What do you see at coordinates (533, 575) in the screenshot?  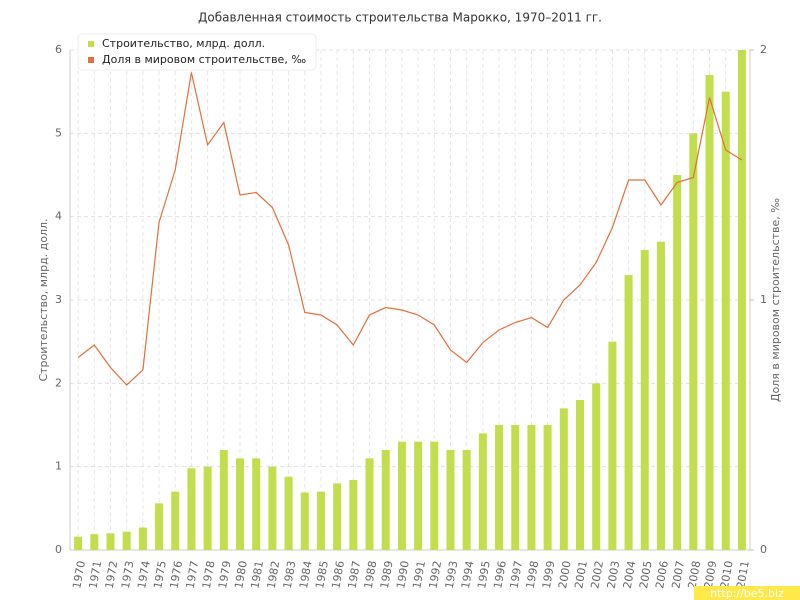 I see `x-tick-label: 1998` at bounding box center [533, 575].